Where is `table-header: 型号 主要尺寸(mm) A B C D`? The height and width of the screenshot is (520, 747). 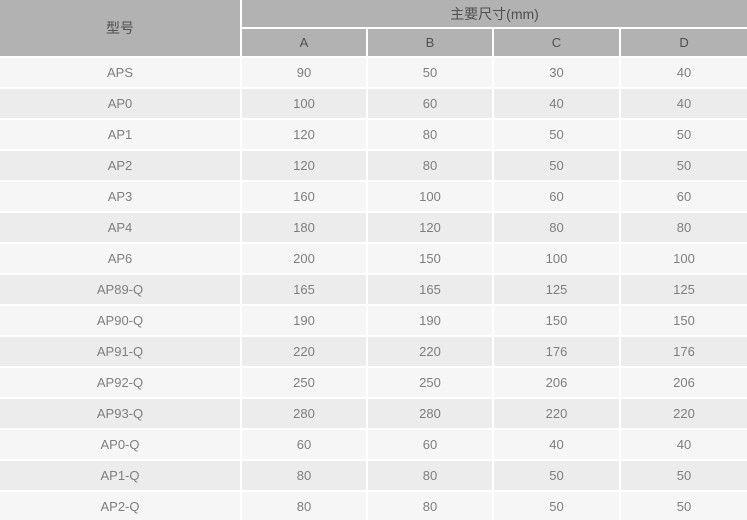 table-header: 型号 主要尺寸(mm) A B C D is located at coordinates (373, 29).